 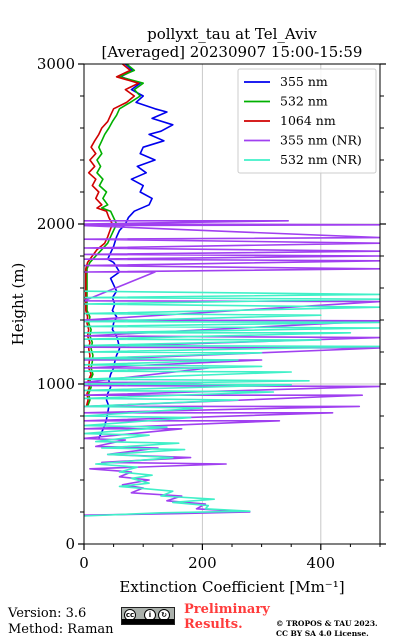 I want to click on legend-box, so click(x=307, y=121).